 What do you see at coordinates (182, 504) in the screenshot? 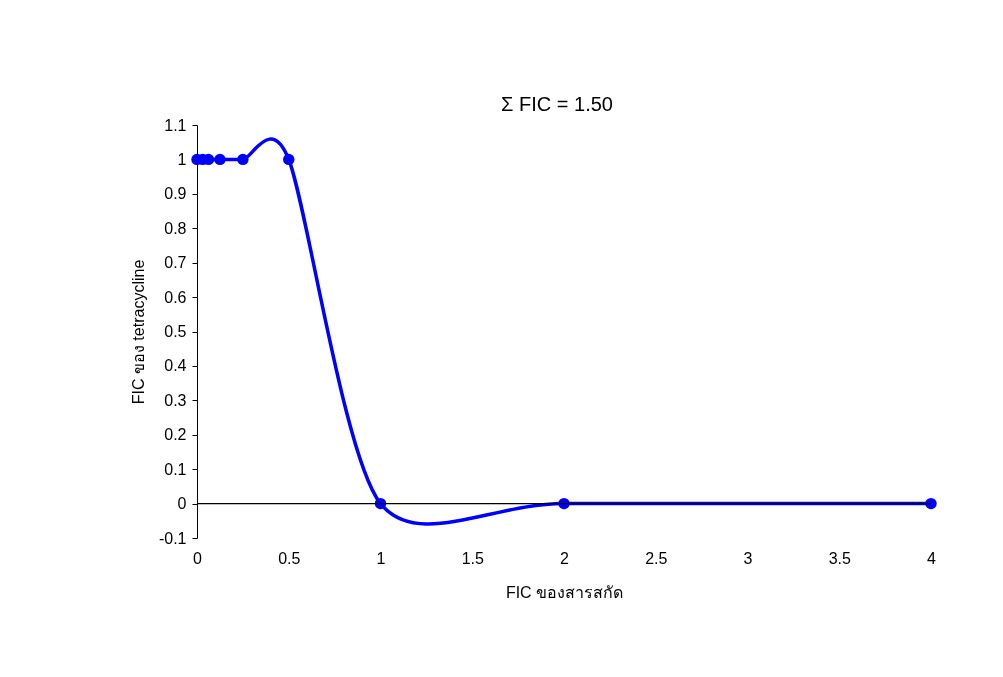
I see `y-tick-label: 0` at bounding box center [182, 504].